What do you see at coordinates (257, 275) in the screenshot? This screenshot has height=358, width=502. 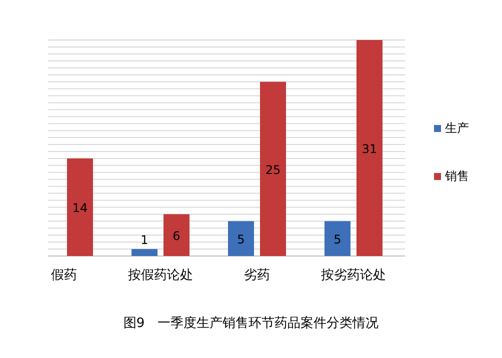 I see `x-tick-label: 劣药` at bounding box center [257, 275].